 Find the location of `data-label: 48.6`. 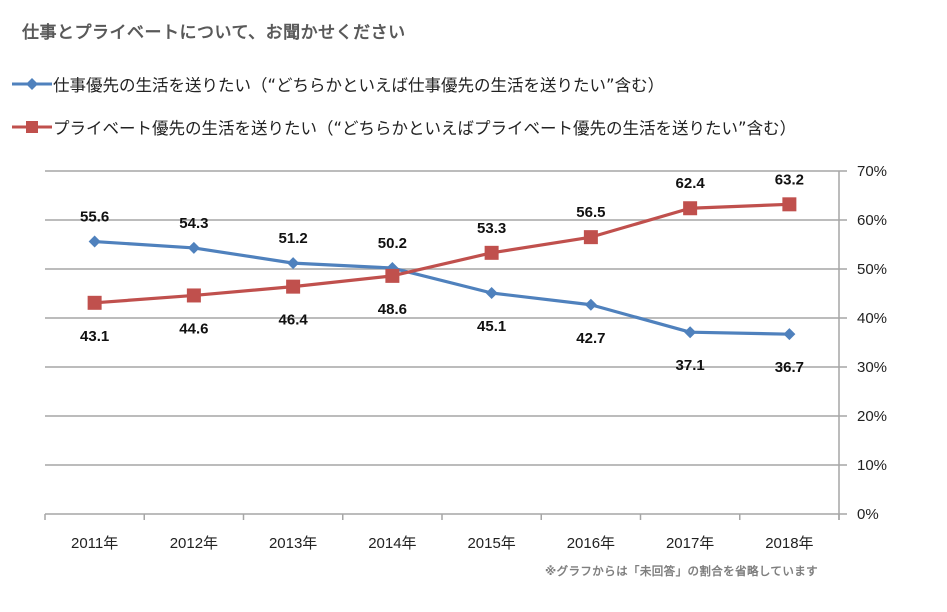

data-label: 48.6 is located at coordinates (392, 309).